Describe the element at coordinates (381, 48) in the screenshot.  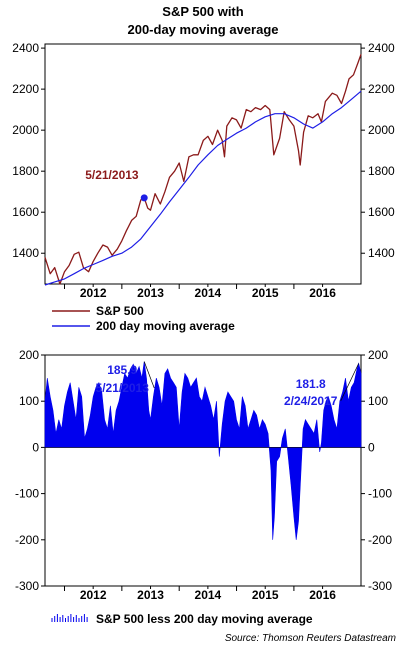
I see `y-tick-right-label: 2400` at that location.